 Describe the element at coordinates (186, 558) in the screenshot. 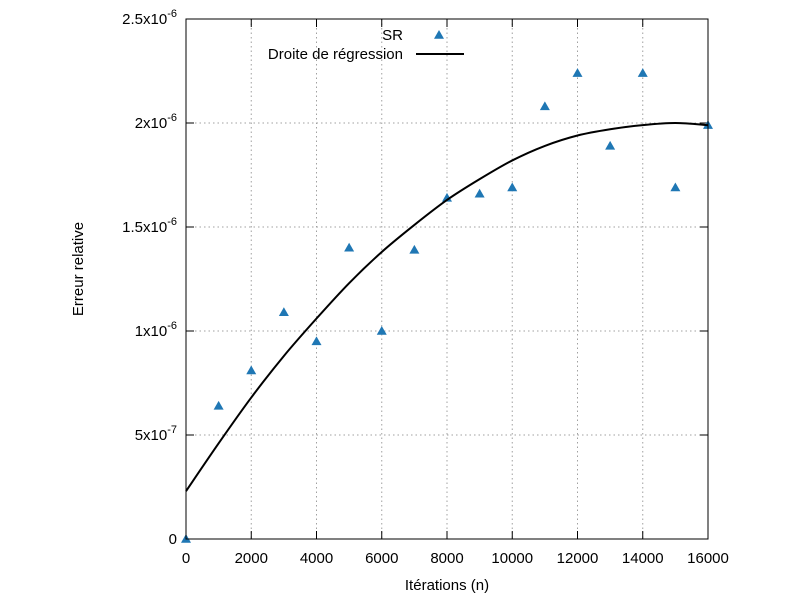

I see `x-tick-label: 0` at that location.